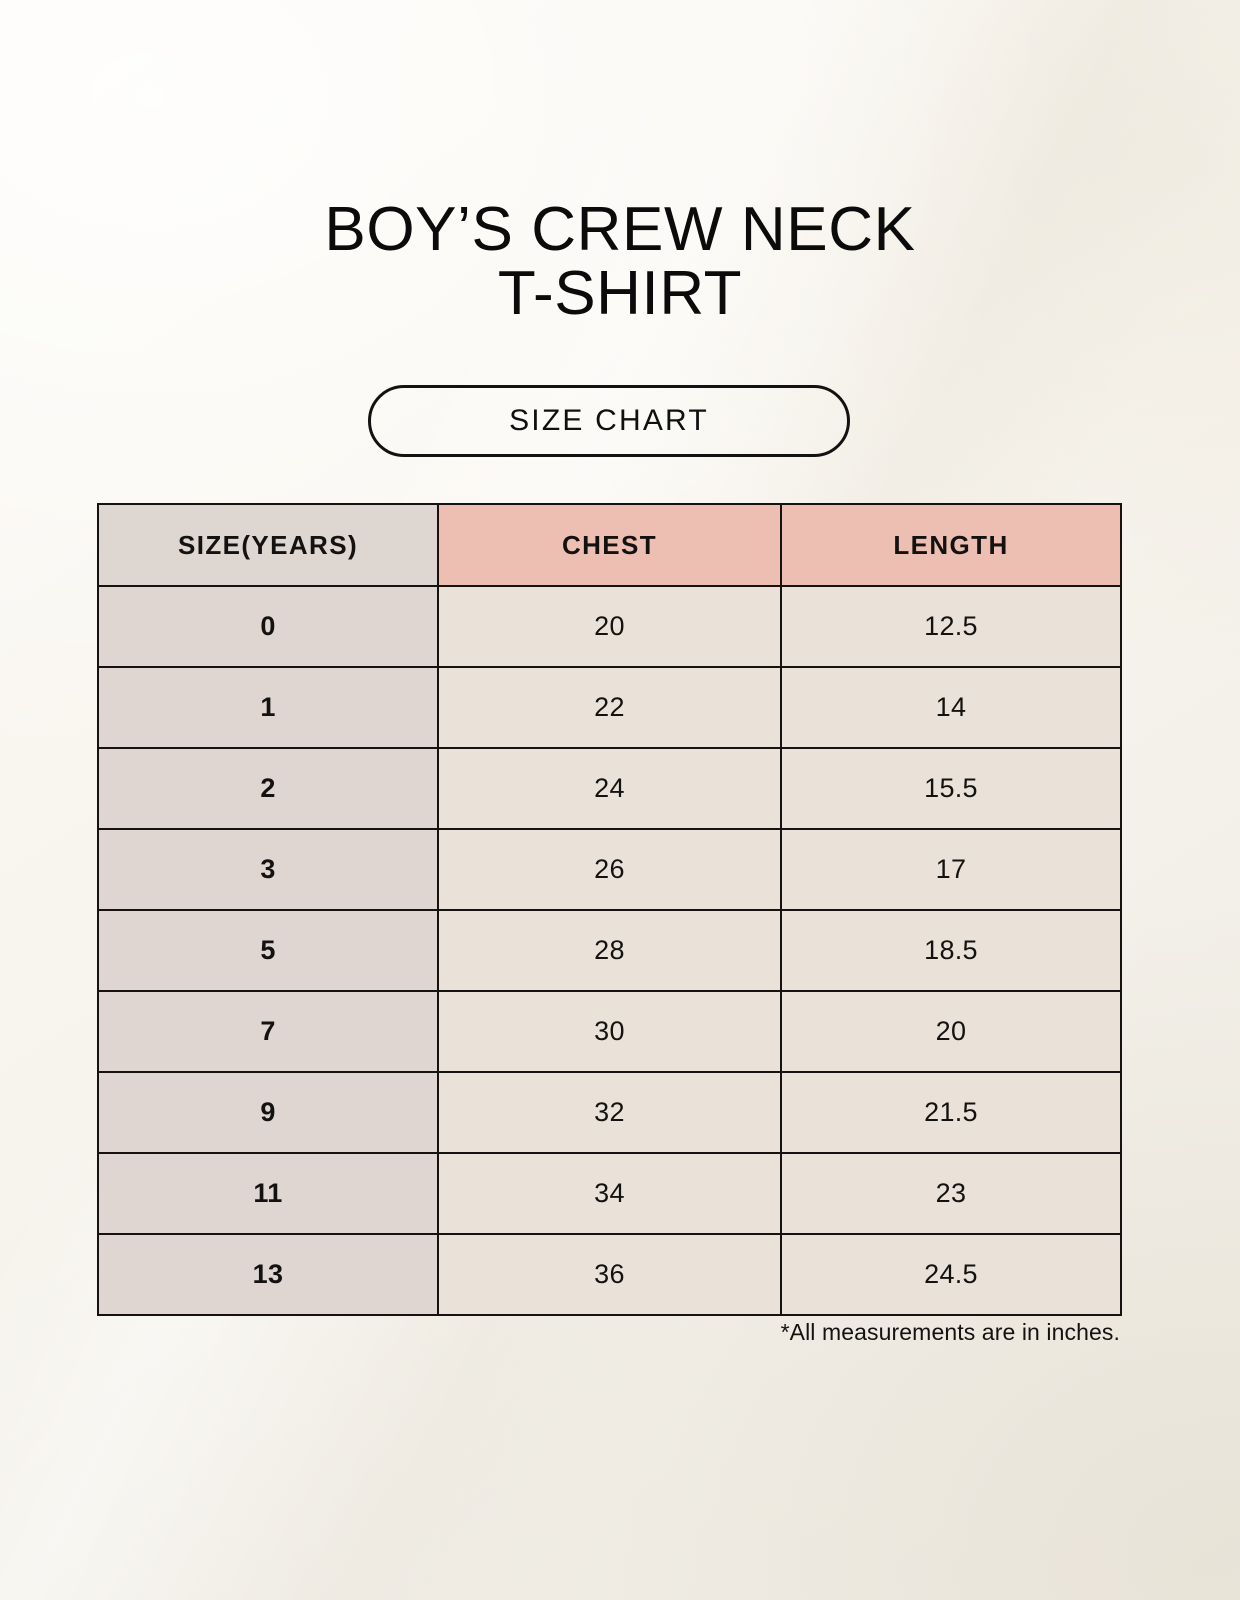 This screenshot has width=1240, height=1600. I want to click on cell-chest: 28, so click(609, 950).